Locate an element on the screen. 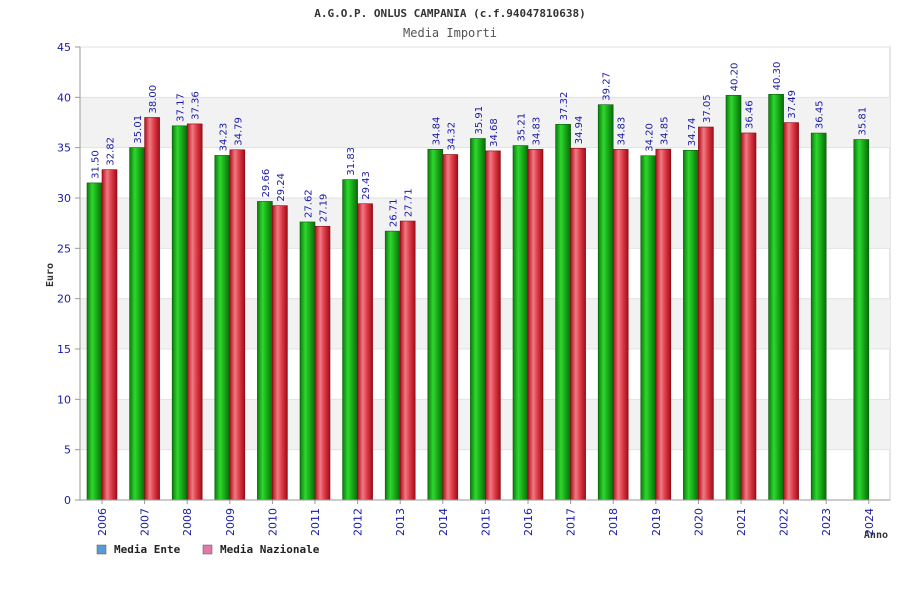 The width and height of the screenshot is (900, 600). value-label-media-nazionale-2017: 34.94 is located at coordinates (579, 130).